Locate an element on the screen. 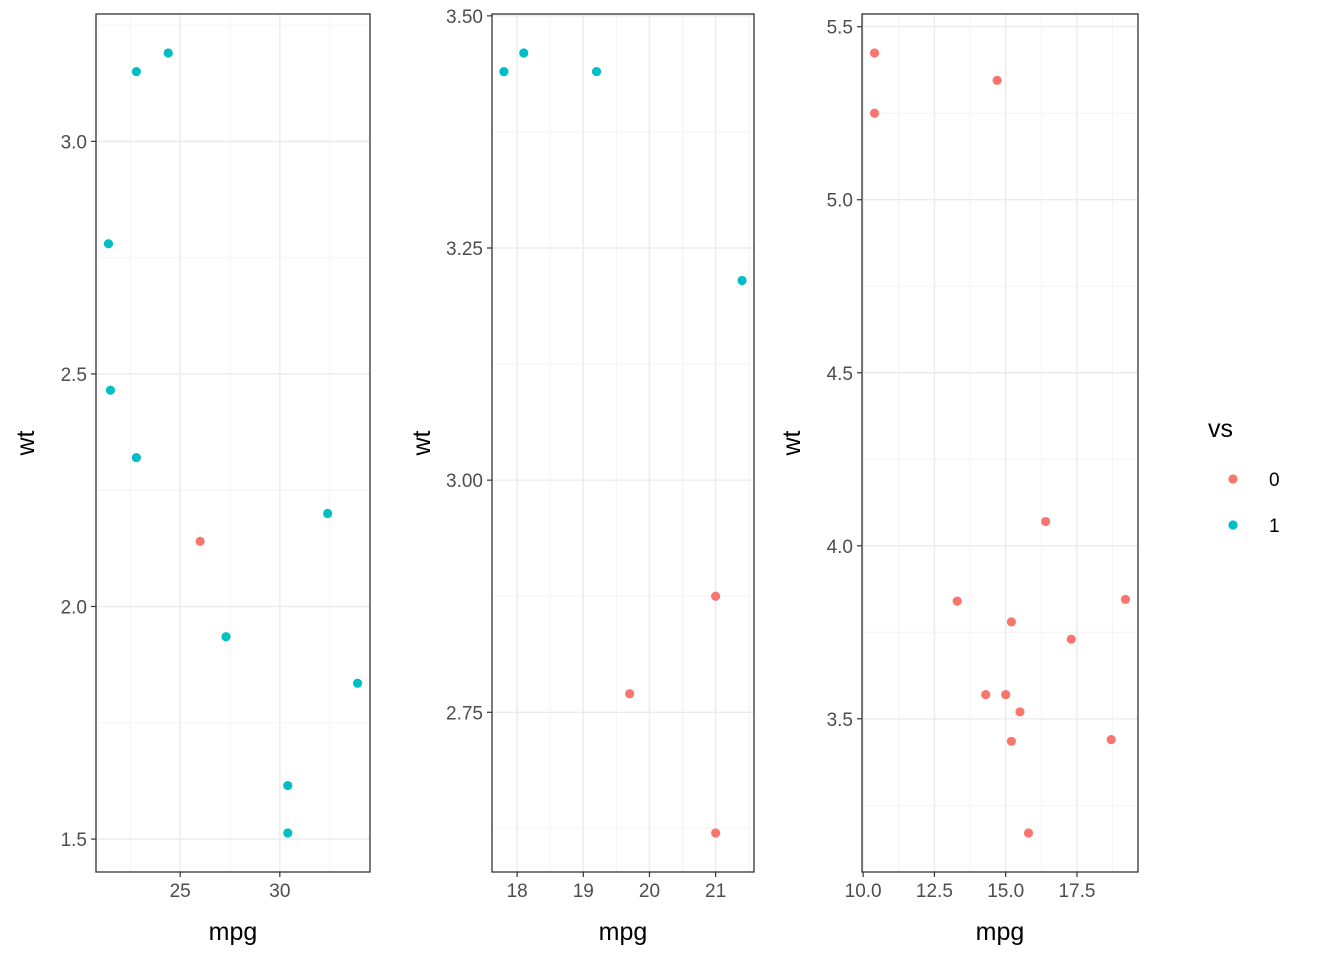 The image size is (1344, 960). y-tick-label: 5.0 is located at coordinates (840, 201).